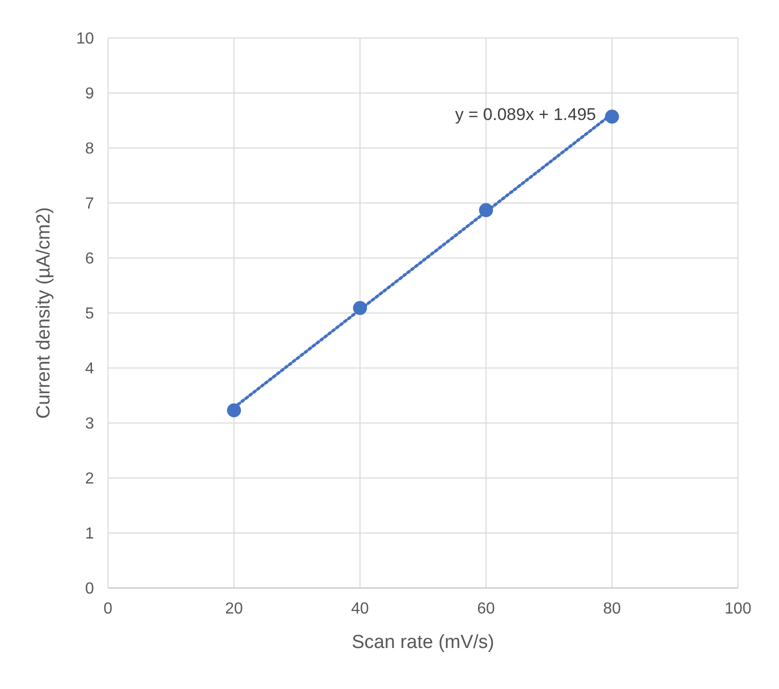  I want to click on x-tick-label: 20, so click(234, 609).